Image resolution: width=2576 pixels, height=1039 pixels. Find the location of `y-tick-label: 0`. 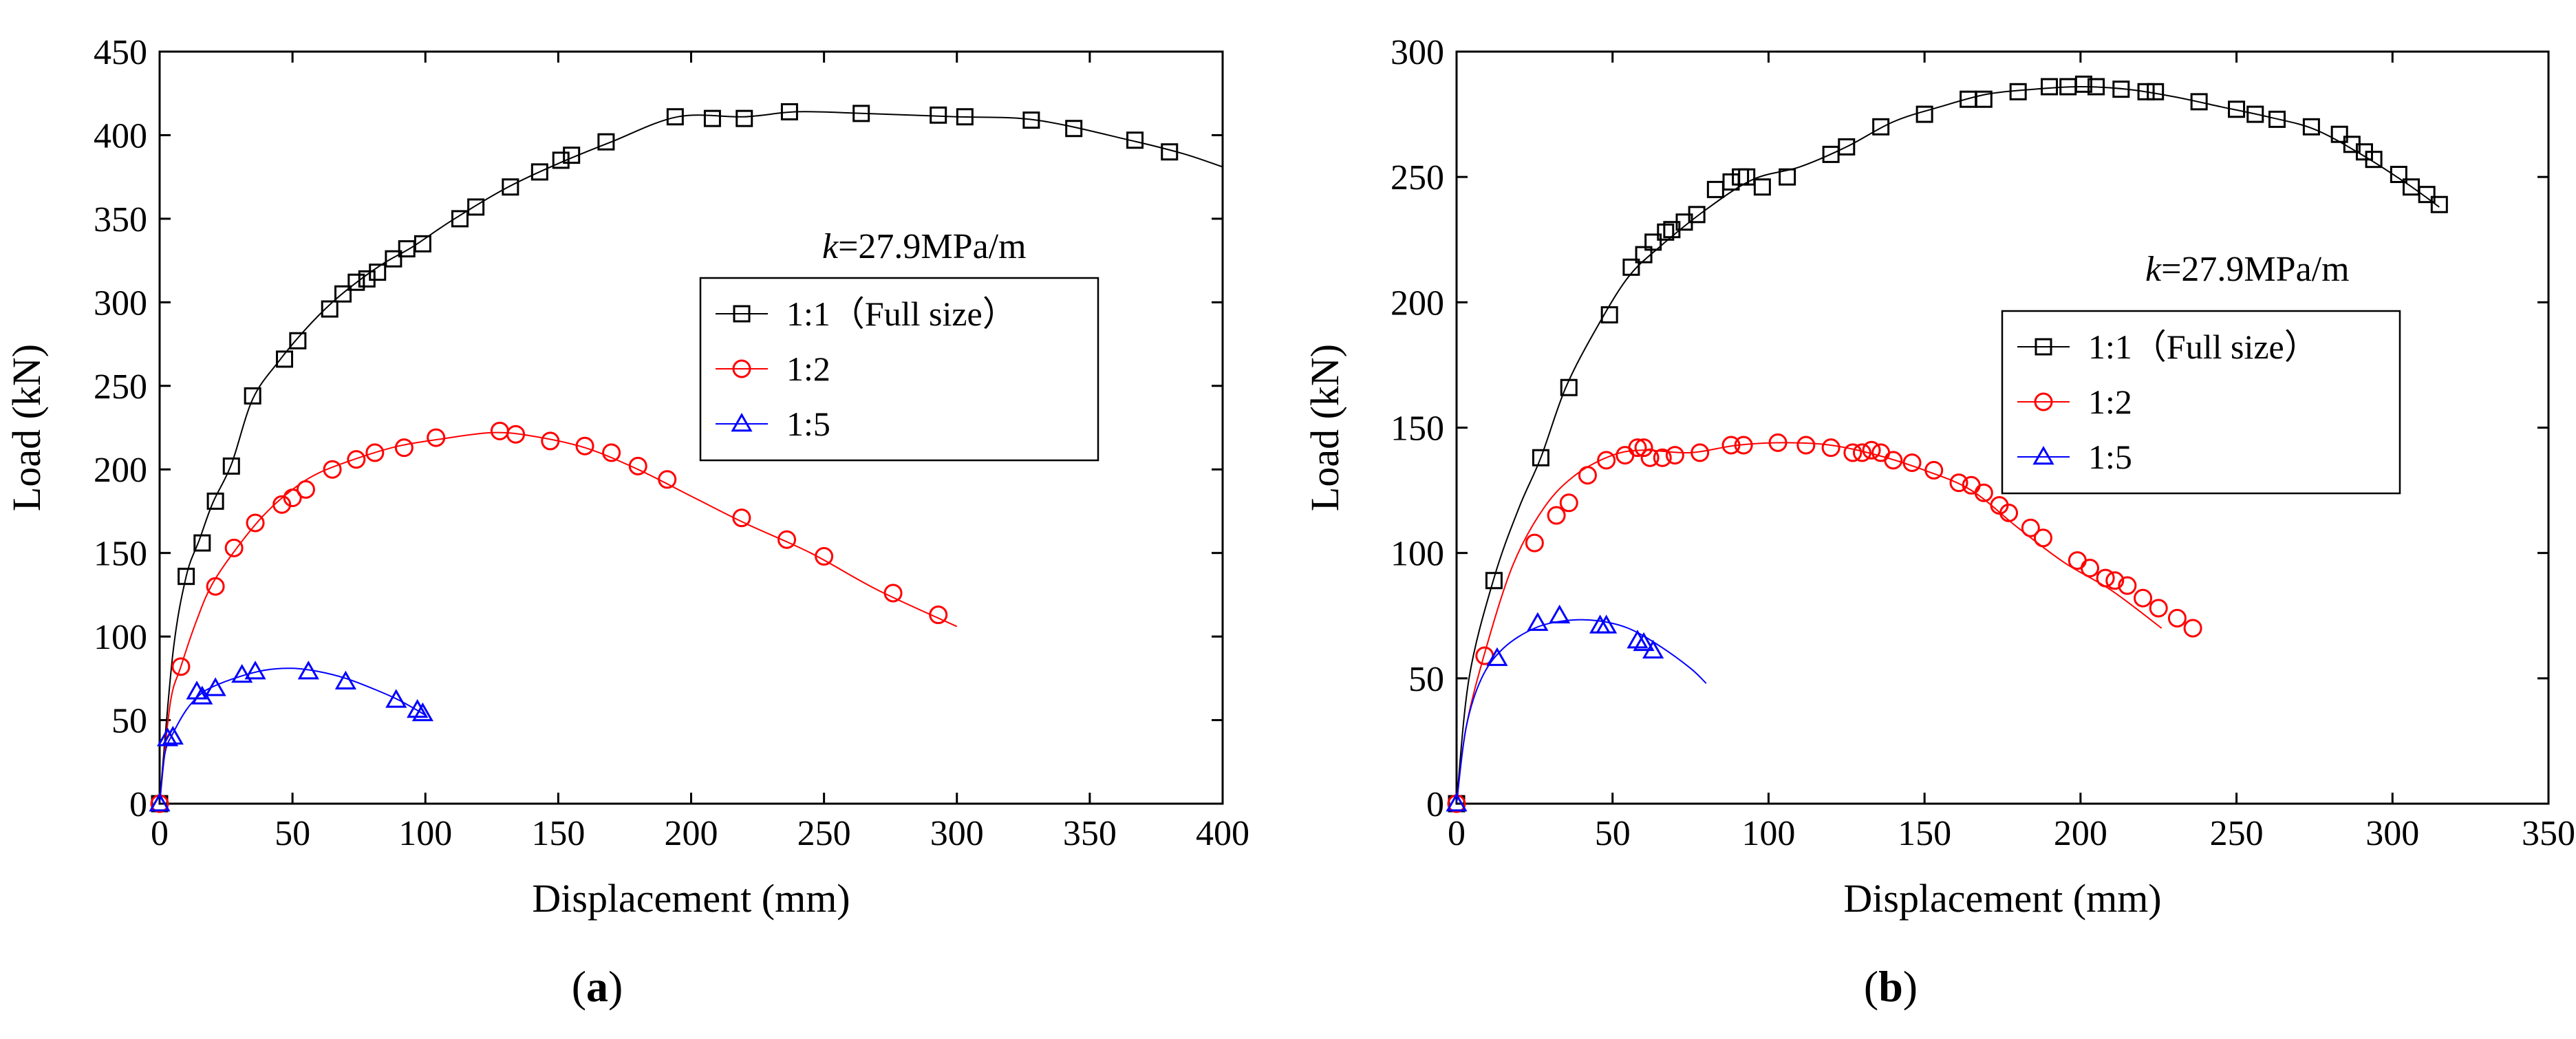

y-tick-label: 0 is located at coordinates (1435, 804).